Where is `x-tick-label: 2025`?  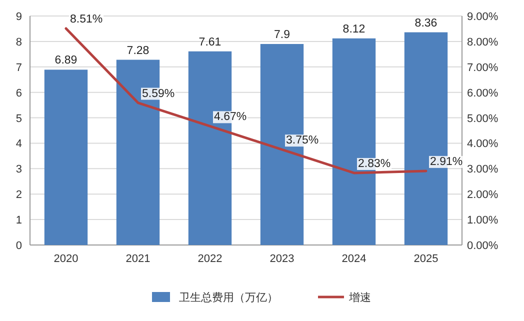 x-tick-label: 2025 is located at coordinates (426, 259).